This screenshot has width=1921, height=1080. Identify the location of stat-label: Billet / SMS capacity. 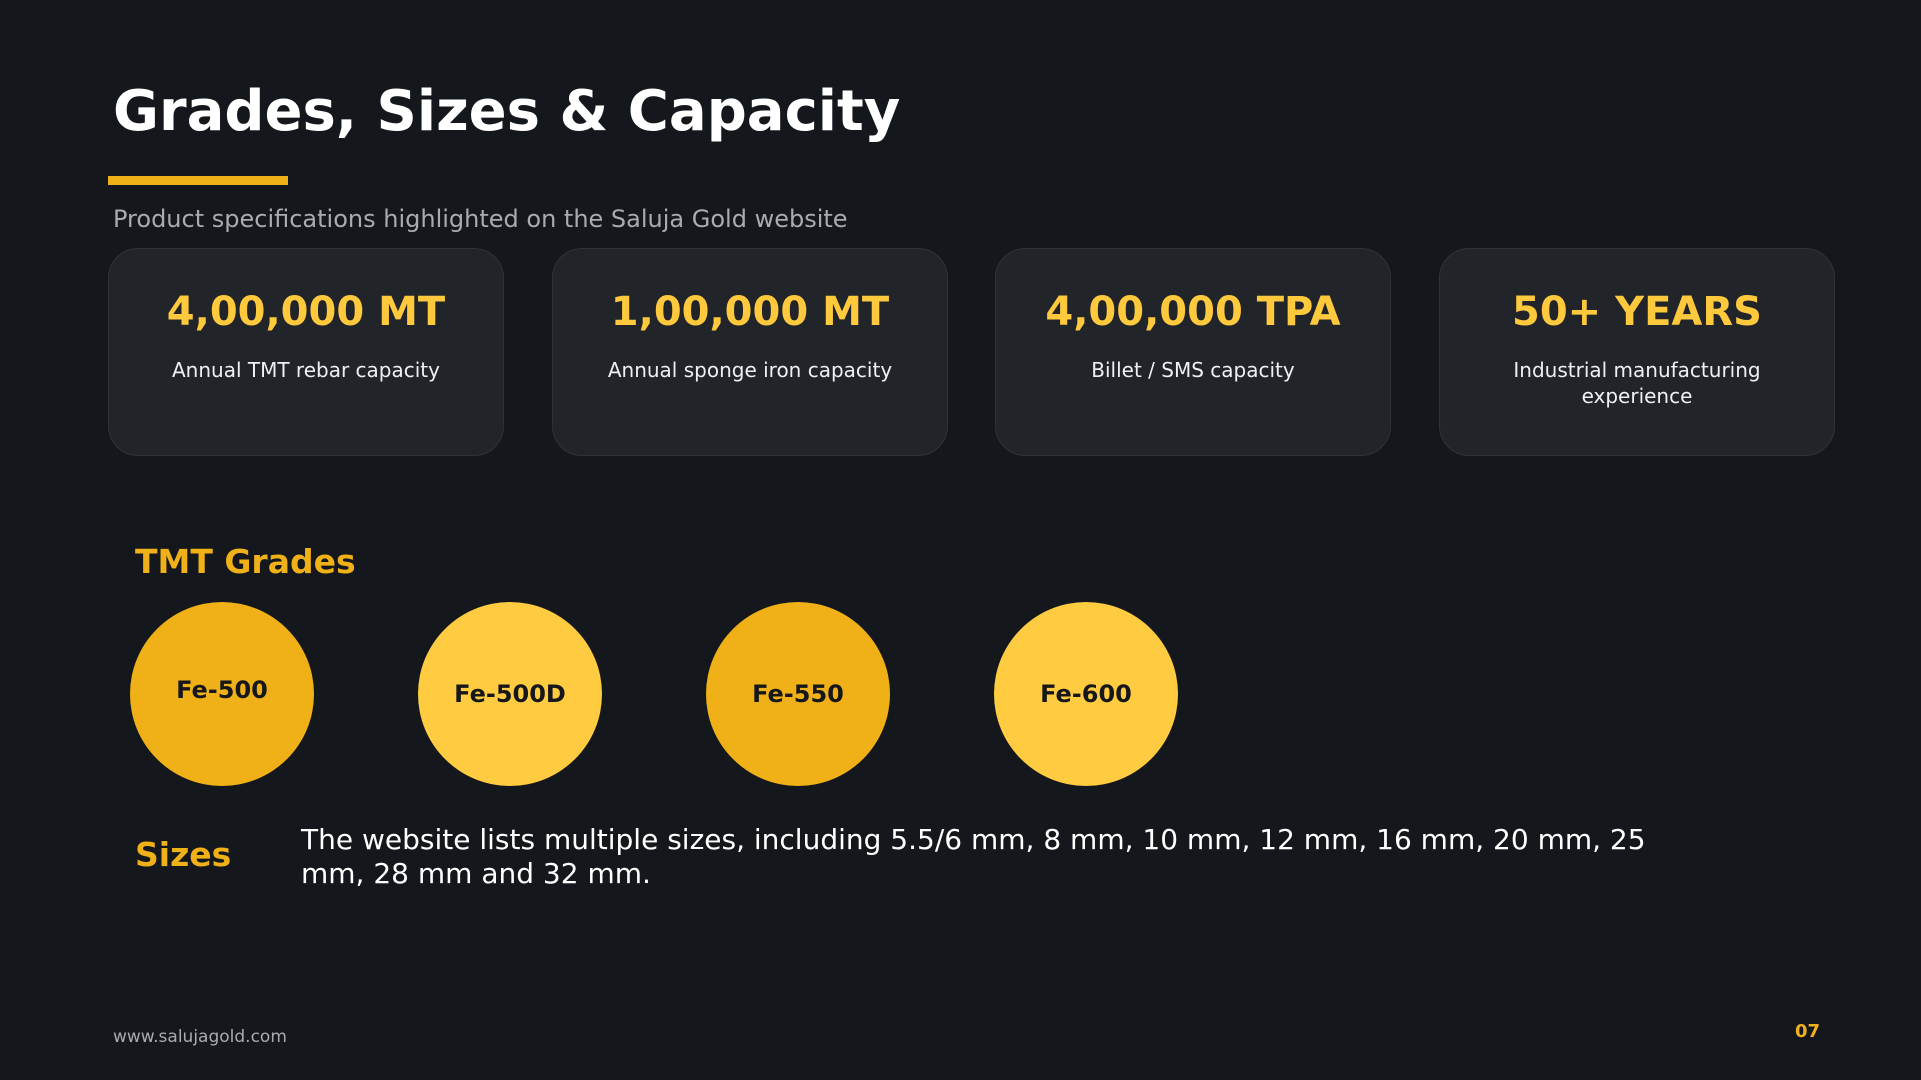
(1193, 370).